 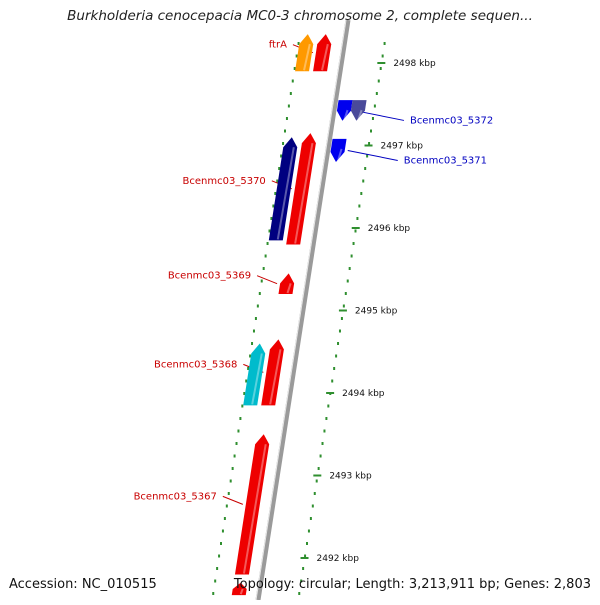 What do you see at coordinates (219, 372) in the screenshot?
I see `gene-feature: Bcenmc03_5368` at bounding box center [219, 372].